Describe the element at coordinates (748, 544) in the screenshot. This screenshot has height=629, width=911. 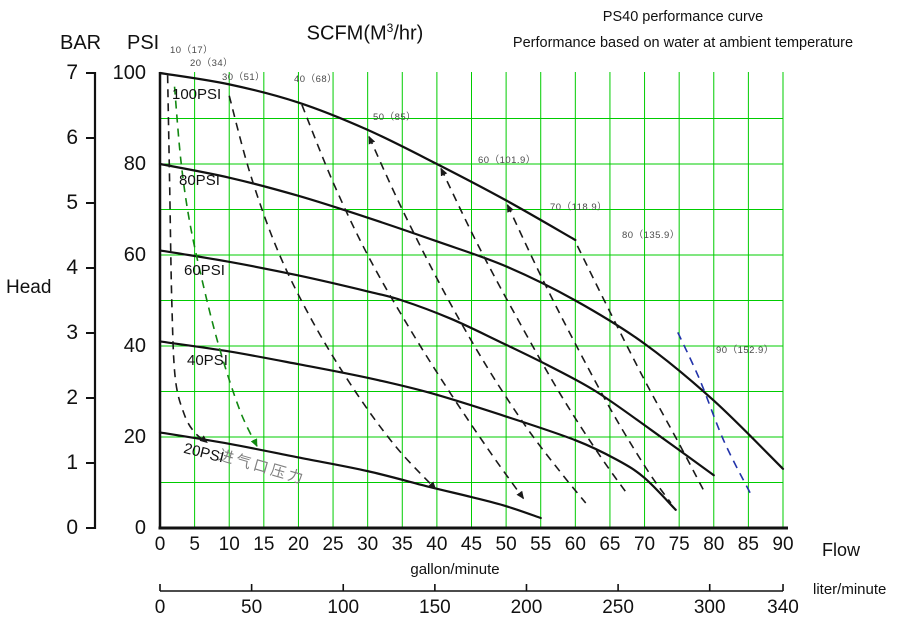
I see `gallon-tick-label: 85` at that location.